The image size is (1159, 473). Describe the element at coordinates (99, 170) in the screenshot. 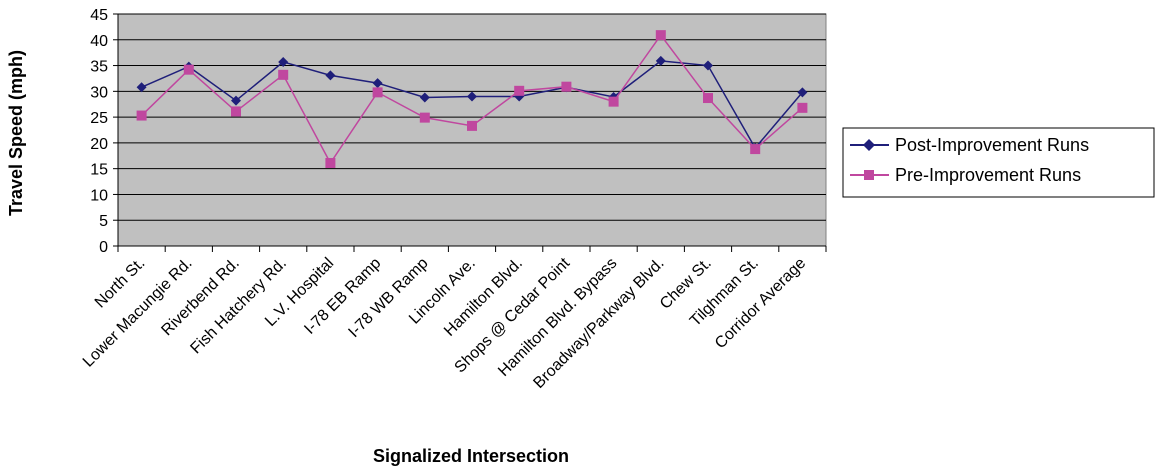

I see `y-tick-label: 15` at that location.